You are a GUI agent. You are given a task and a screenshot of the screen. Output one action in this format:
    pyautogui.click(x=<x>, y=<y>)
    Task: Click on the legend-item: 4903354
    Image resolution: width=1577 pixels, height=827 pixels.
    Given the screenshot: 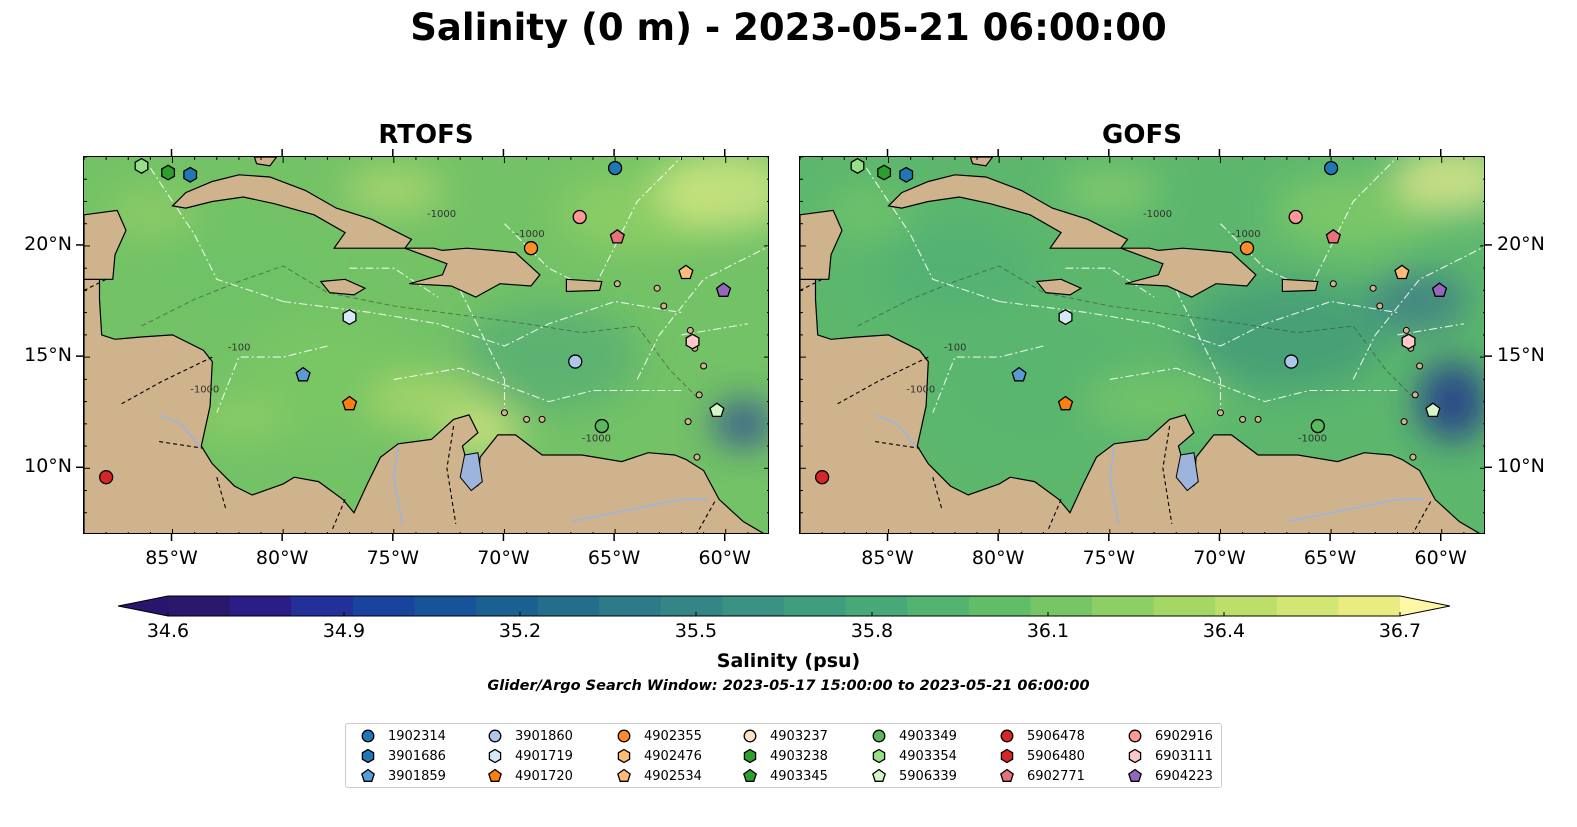 What is the action you would take?
    pyautogui.click(x=914, y=756)
    